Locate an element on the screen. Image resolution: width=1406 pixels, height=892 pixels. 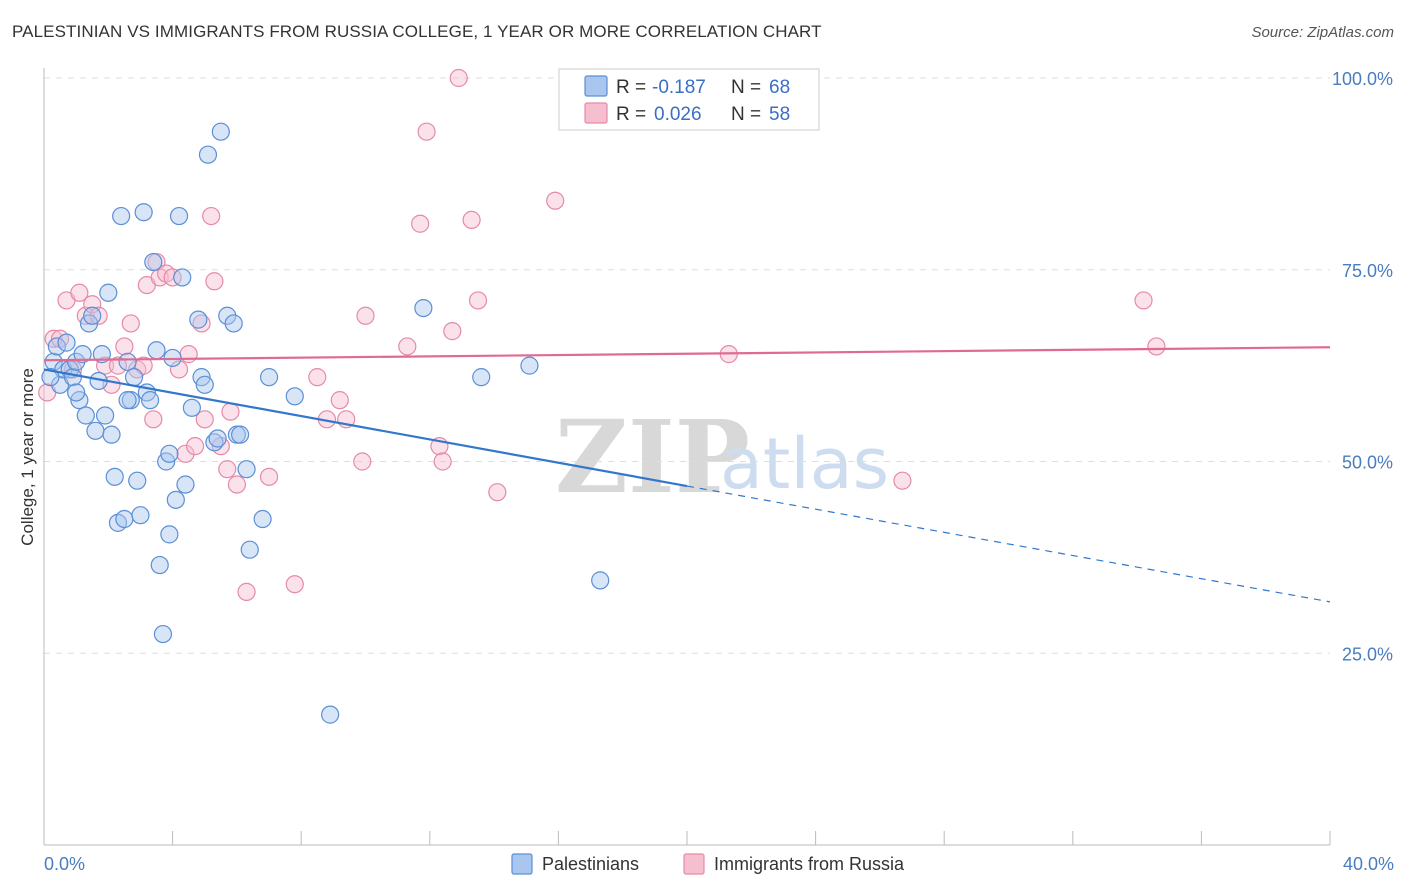
series-legend-label-russia: Immigrants from Russia is located at coordinates (809, 864).